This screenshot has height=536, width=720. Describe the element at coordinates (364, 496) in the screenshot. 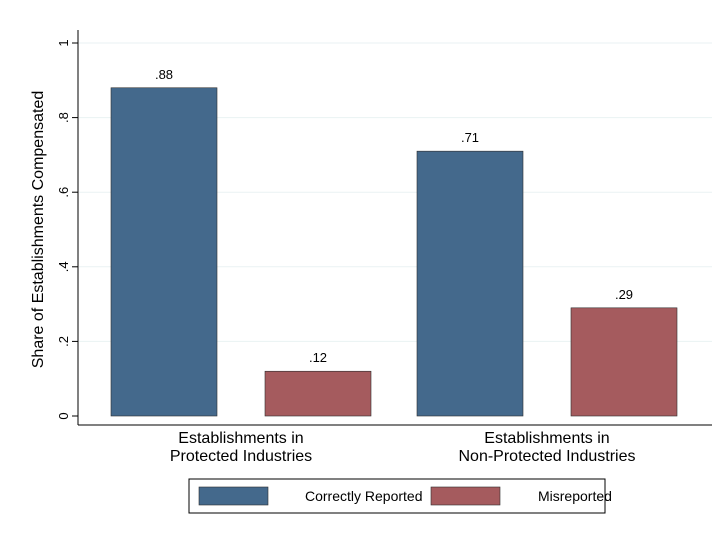

I see `legend-label: Correctly Reported` at that location.